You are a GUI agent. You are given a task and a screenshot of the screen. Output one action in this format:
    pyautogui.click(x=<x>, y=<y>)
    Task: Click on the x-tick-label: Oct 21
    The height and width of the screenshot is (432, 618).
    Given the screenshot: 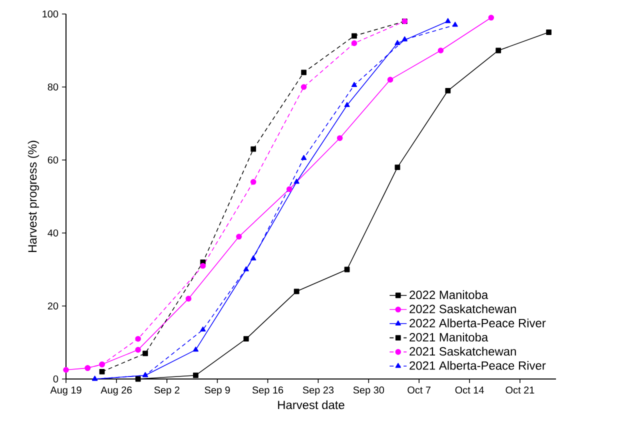 What is the action you would take?
    pyautogui.click(x=520, y=390)
    